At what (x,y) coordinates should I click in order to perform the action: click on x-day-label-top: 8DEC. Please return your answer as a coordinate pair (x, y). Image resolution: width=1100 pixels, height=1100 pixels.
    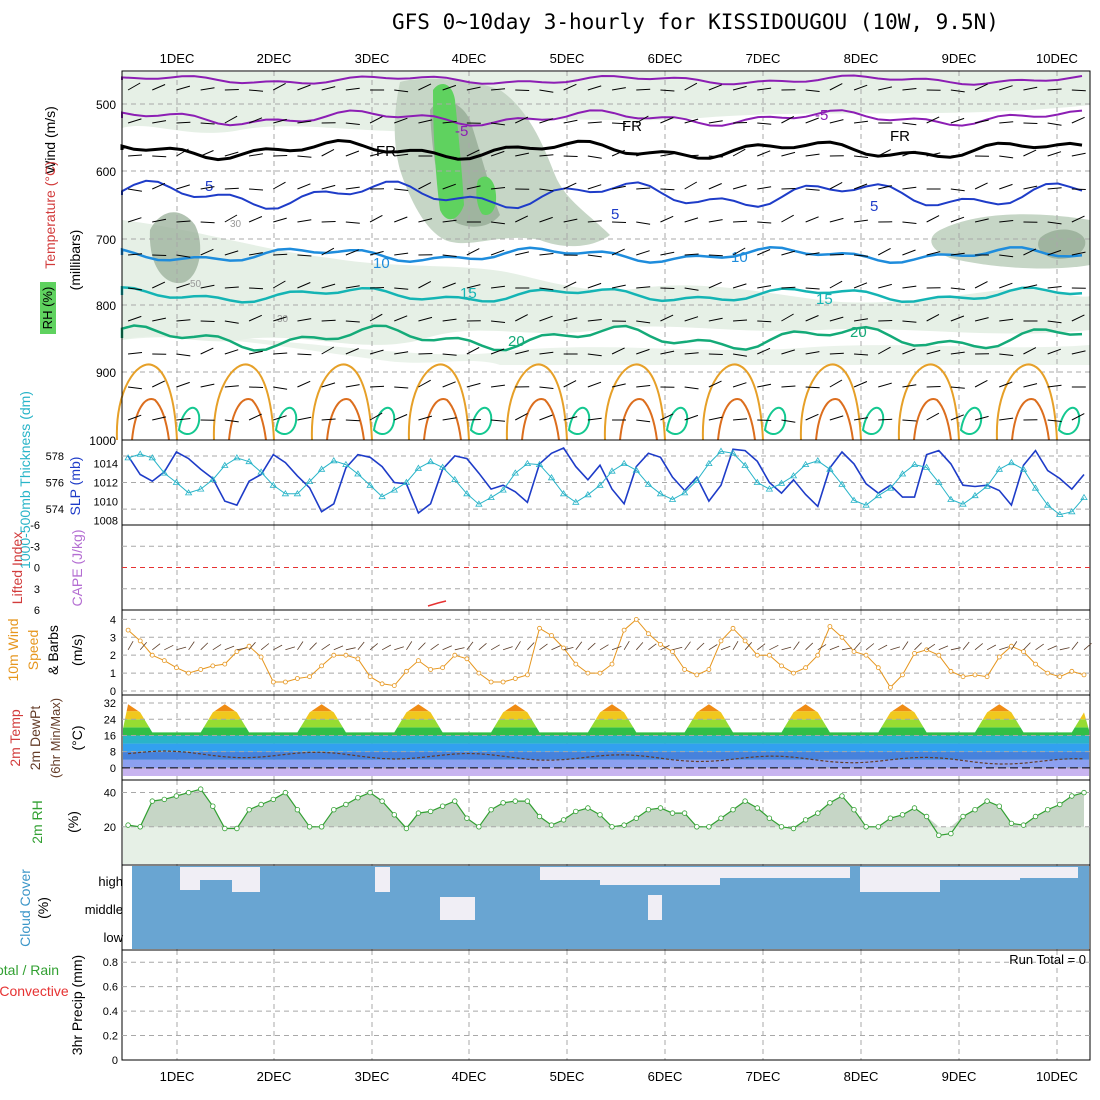
    Looking at the image, I should click on (861, 58).